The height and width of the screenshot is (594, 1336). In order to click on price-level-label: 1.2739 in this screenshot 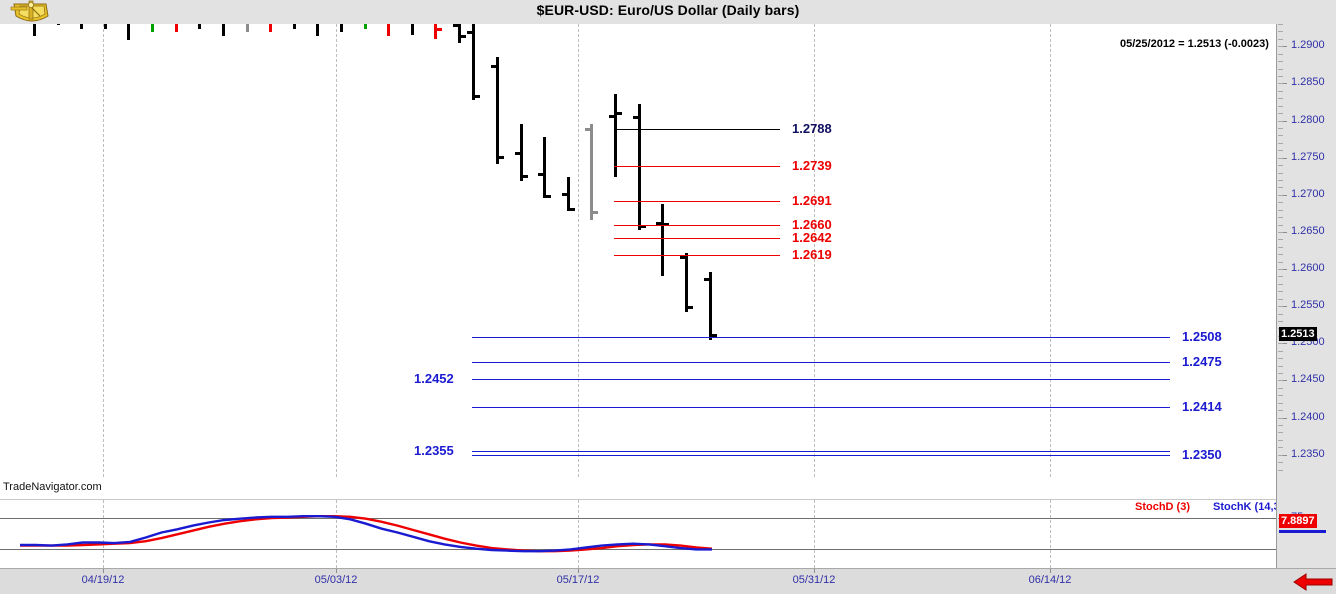, I will do `click(812, 165)`.